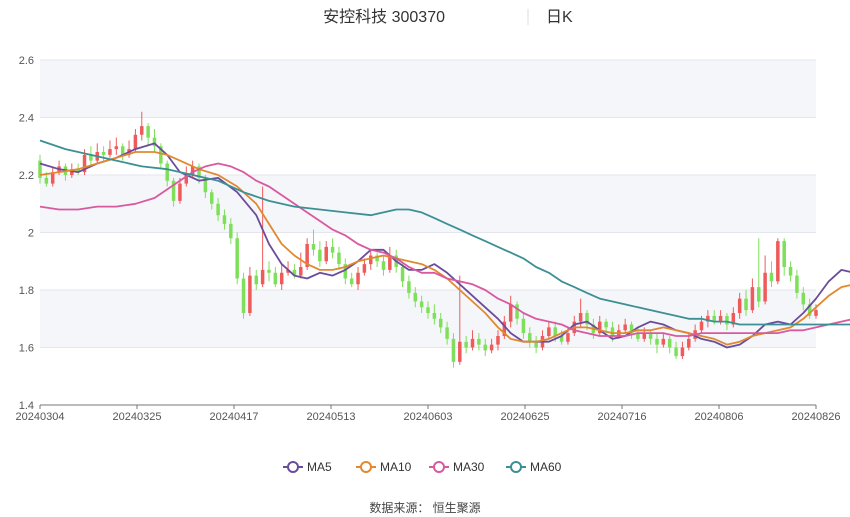 This screenshot has height=517, width=850. Describe the element at coordinates (319, 467) in the screenshot. I see `legend-label: MA5` at that location.